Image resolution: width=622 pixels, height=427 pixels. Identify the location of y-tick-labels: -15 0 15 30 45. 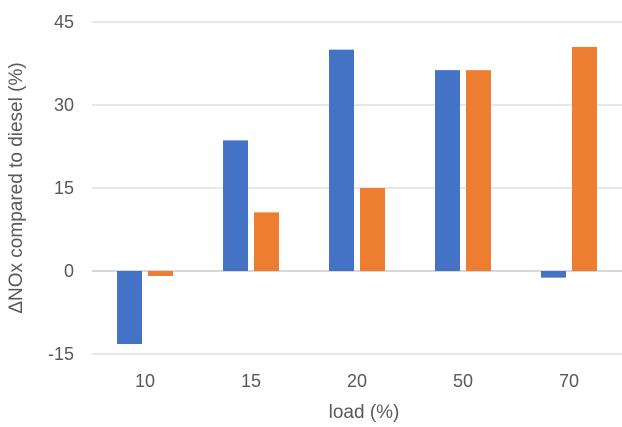
(61, 188).